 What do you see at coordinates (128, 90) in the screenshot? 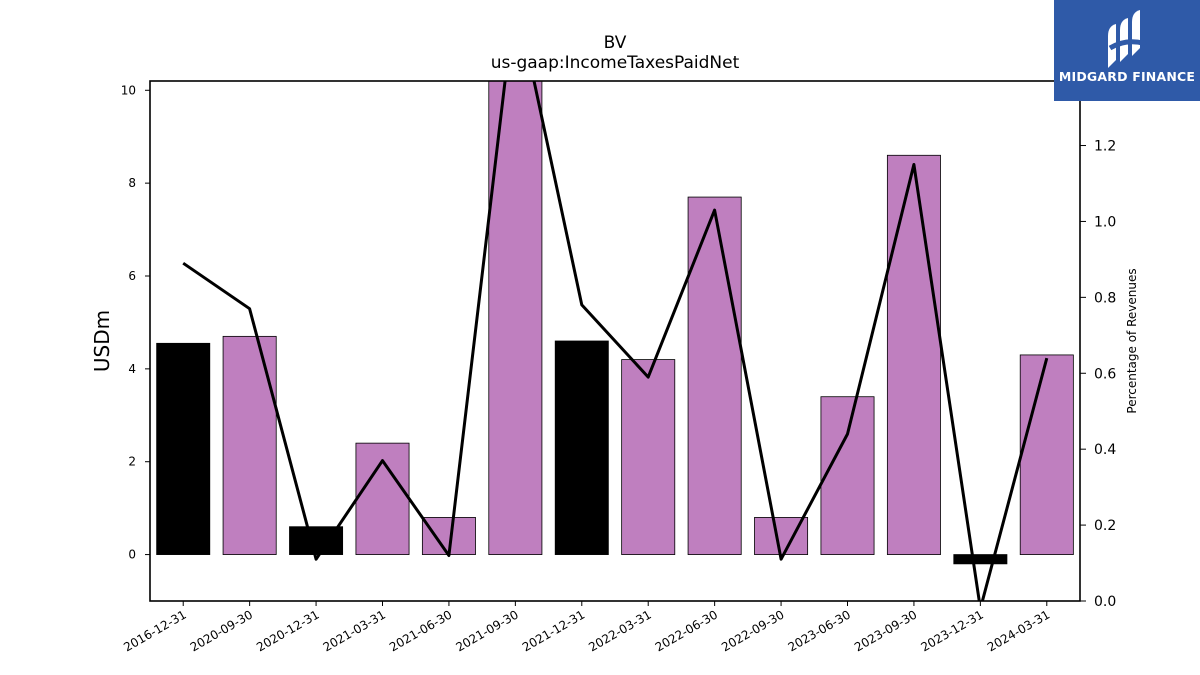
I see `y-tick-label: 10` at bounding box center [128, 90].